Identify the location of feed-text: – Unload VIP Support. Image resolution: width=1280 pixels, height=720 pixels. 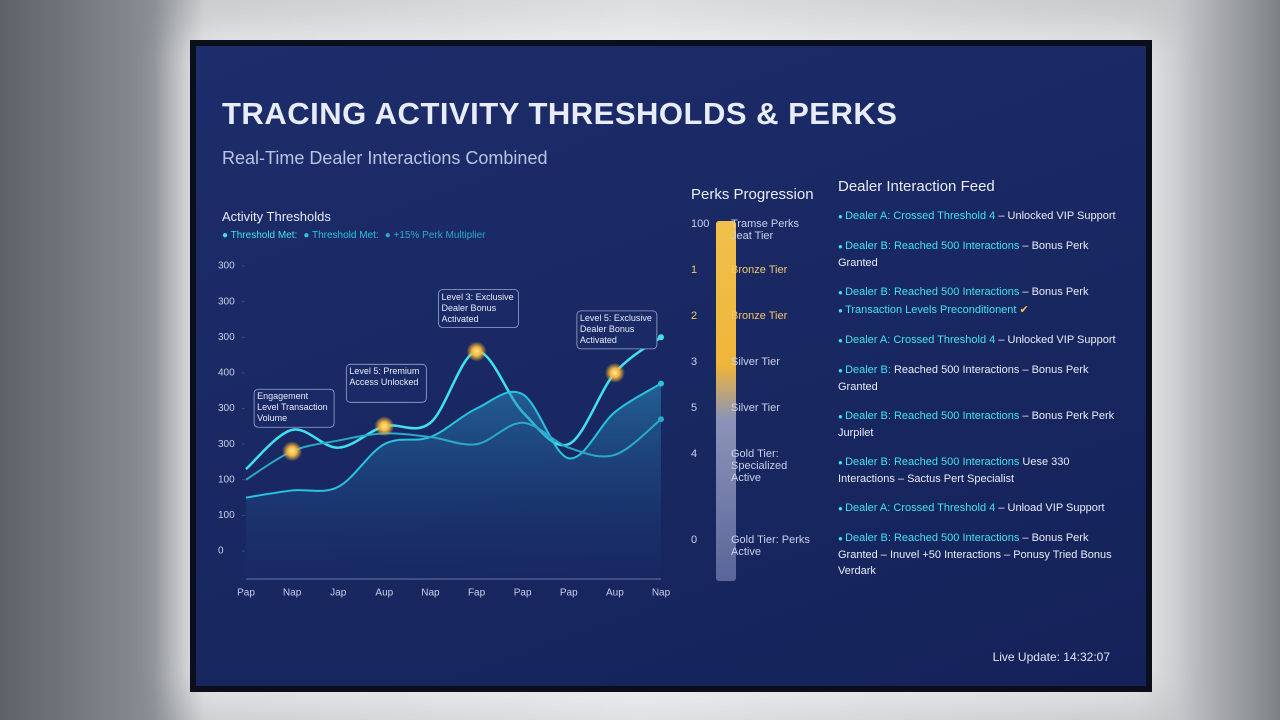
(1051, 508).